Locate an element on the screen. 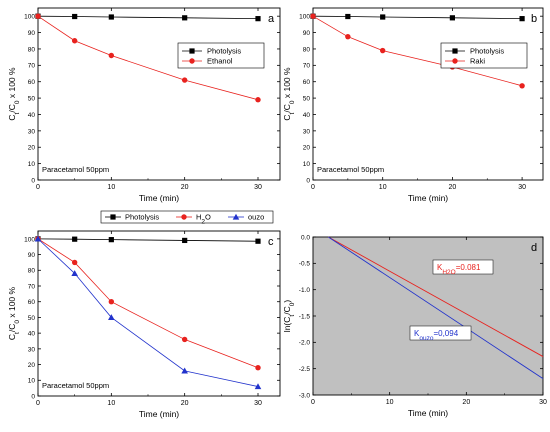 Image resolution: width=550 pixels, height=432 pixels. y-tick-label: -1.5 is located at coordinates (305, 316).